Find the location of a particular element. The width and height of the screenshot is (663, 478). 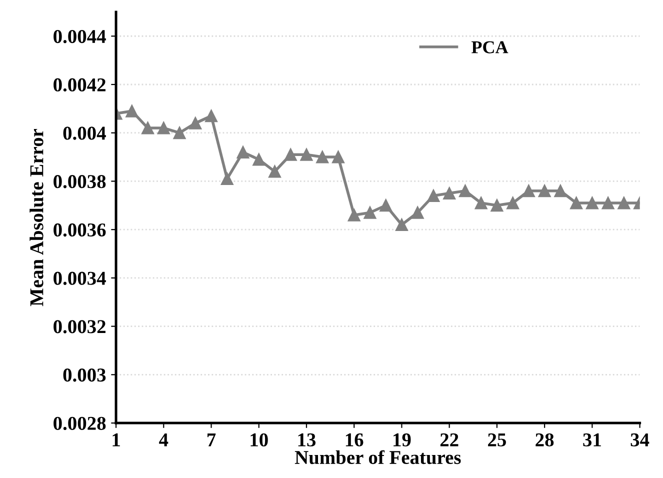

x-tick-label: 13 is located at coordinates (307, 439).